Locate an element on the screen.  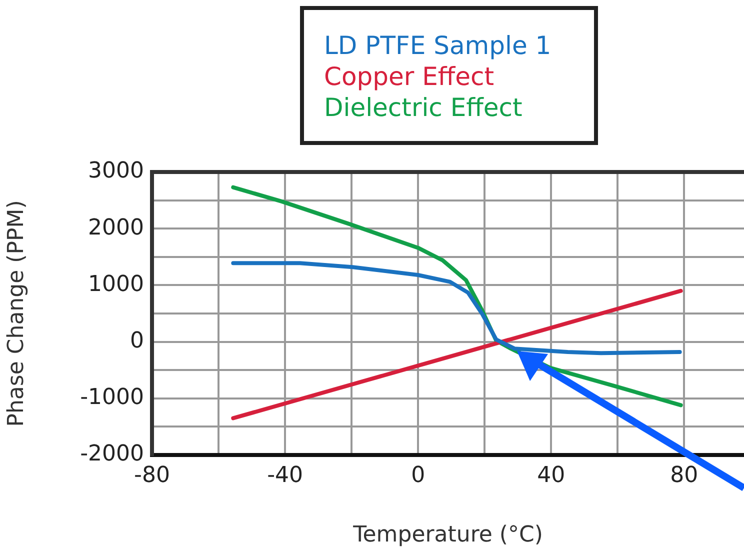
x-axis-title: Temperature (°C) is located at coordinates (447, 535).